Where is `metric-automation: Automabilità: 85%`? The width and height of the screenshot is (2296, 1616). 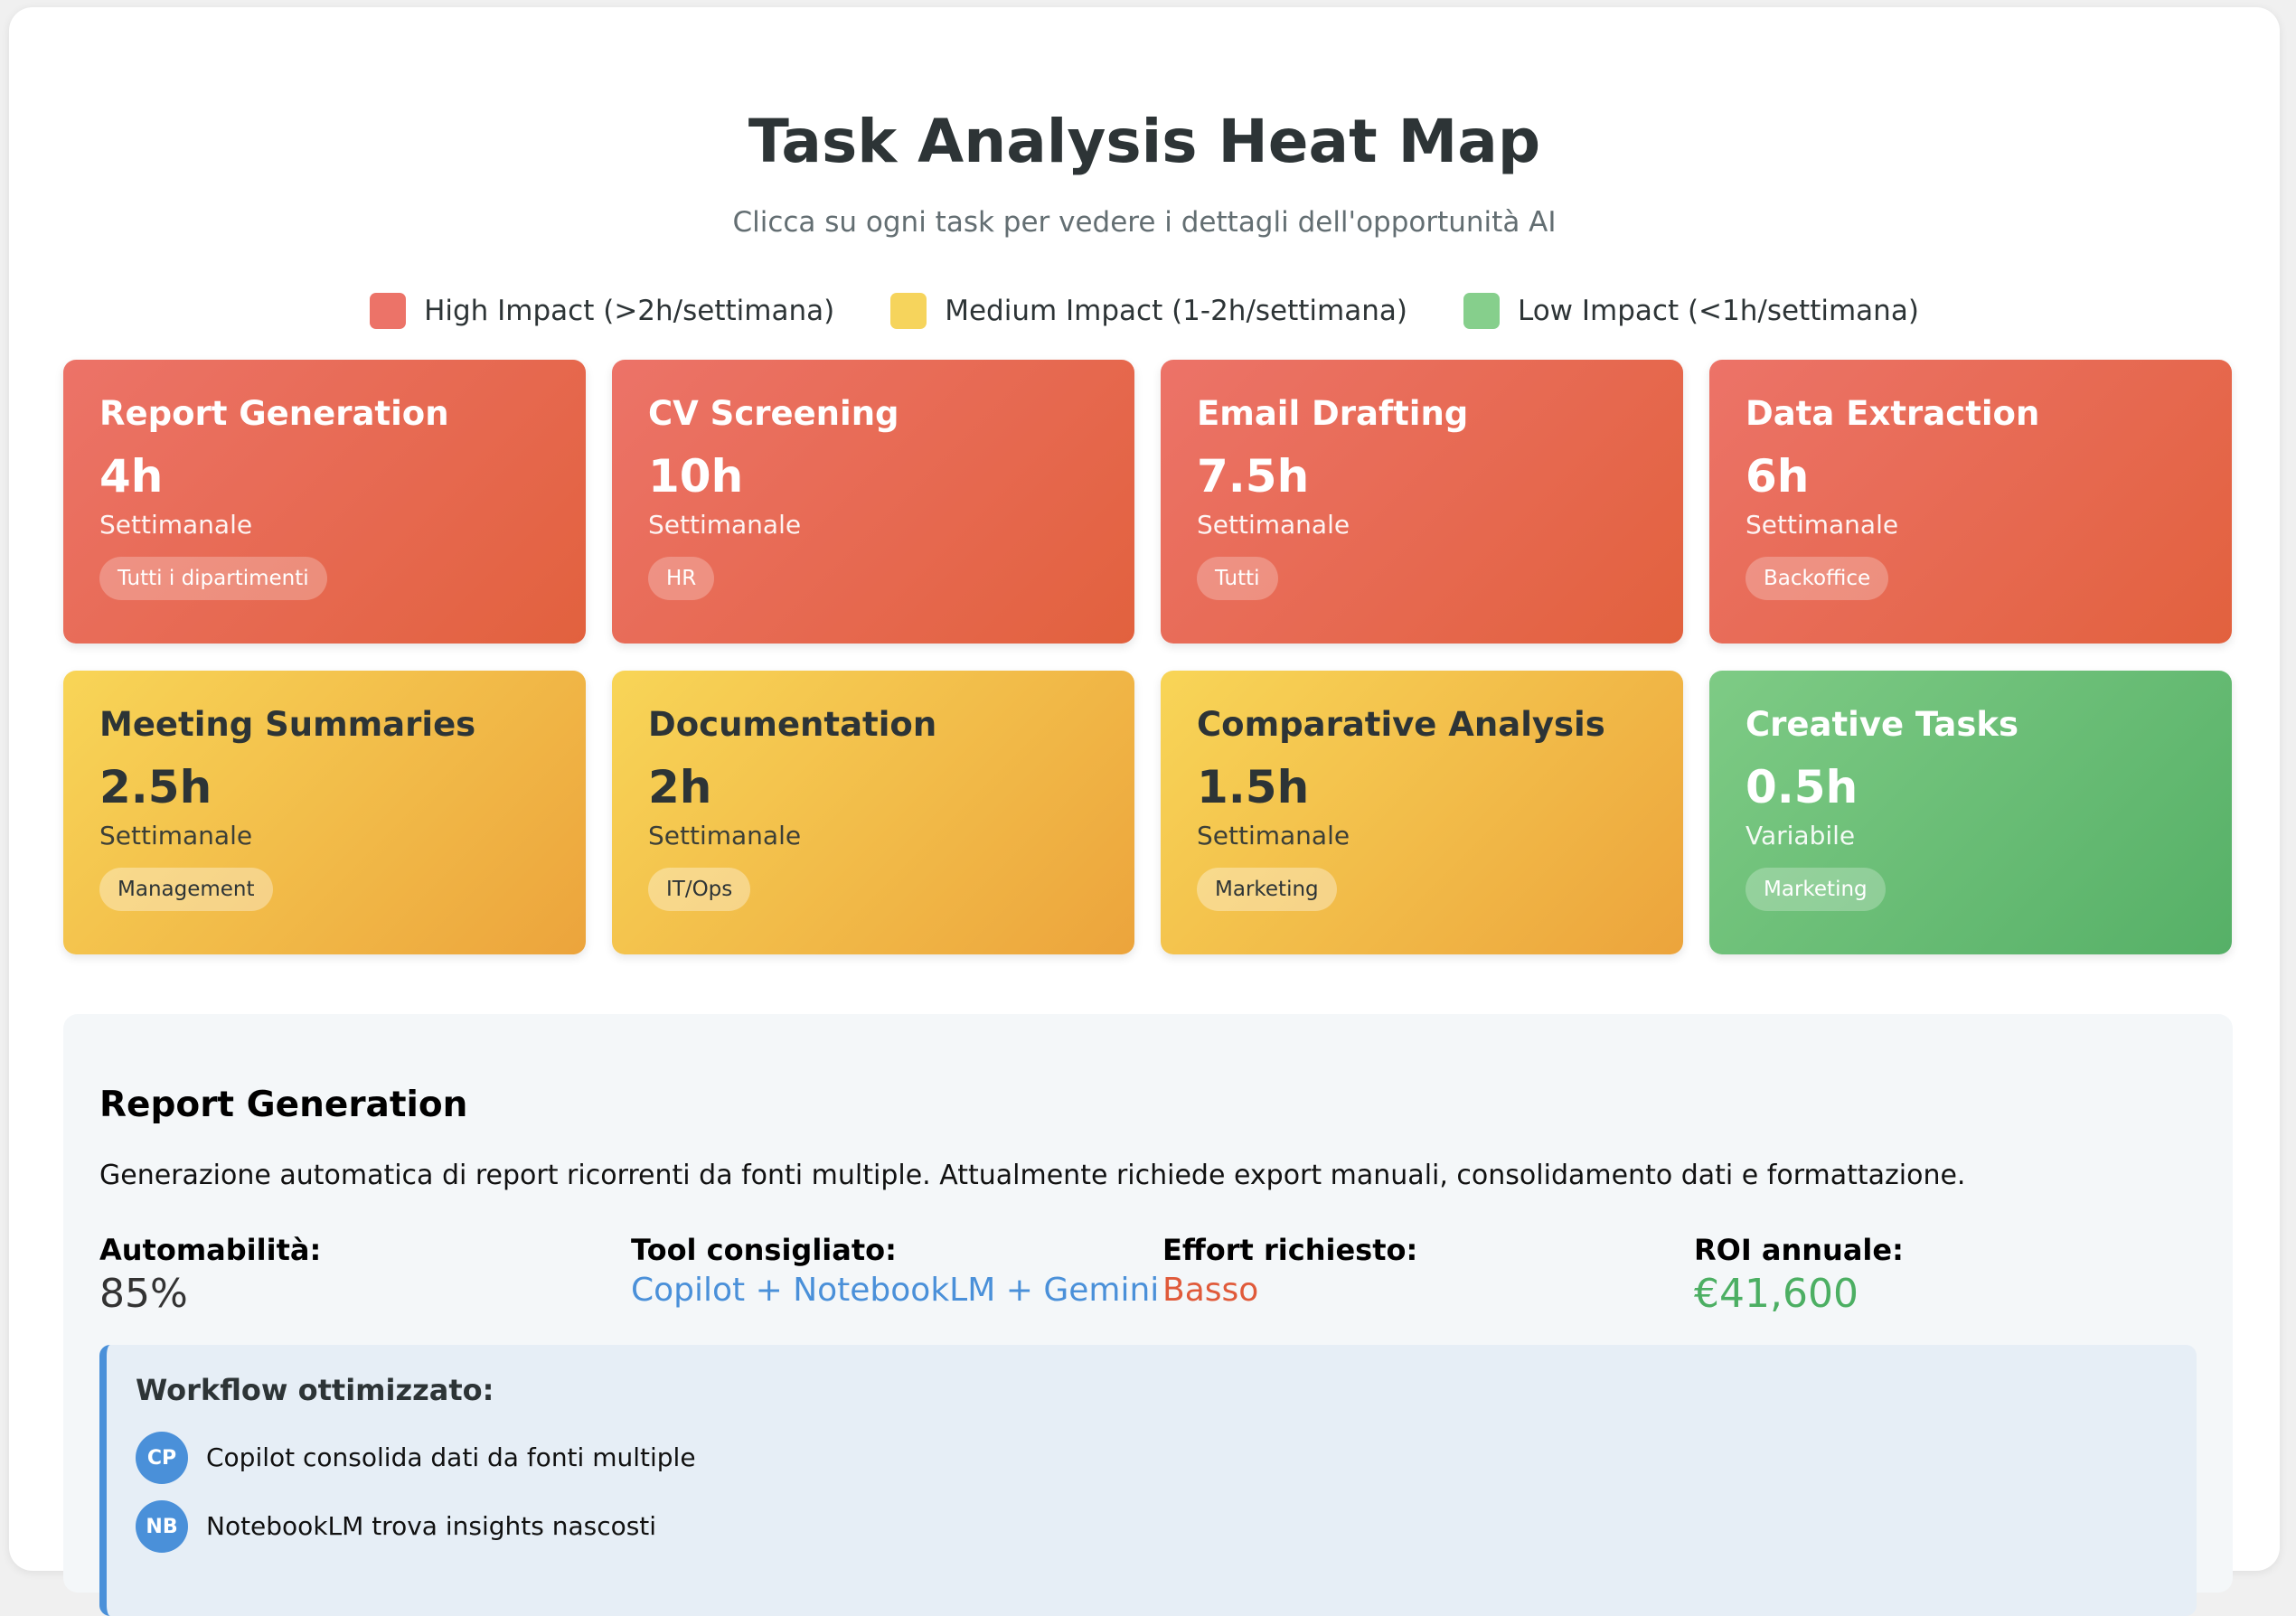
metric-automation: Automabilità: 85% is located at coordinates (365, 1276).